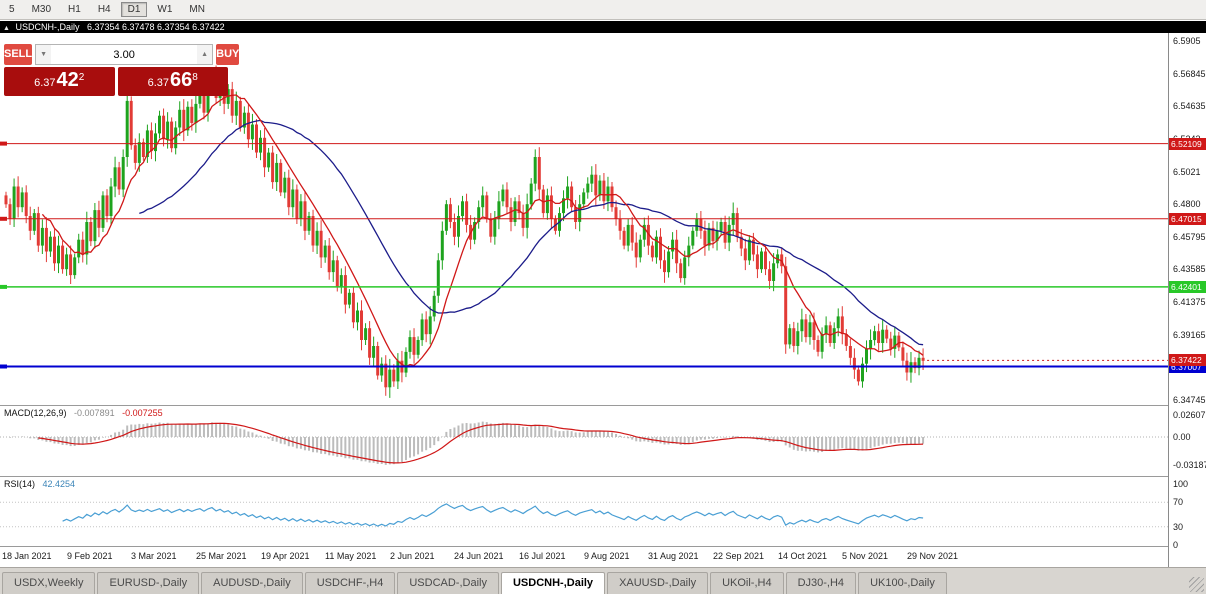  What do you see at coordinates (49, 583) in the screenshot?
I see `tab-USDX,Weekly: USDX,Weekly` at bounding box center [49, 583].